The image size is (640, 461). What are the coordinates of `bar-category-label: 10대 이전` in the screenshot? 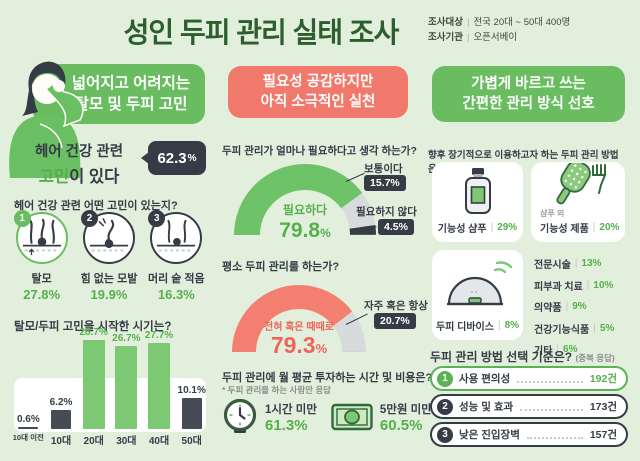 It's located at (28, 437).